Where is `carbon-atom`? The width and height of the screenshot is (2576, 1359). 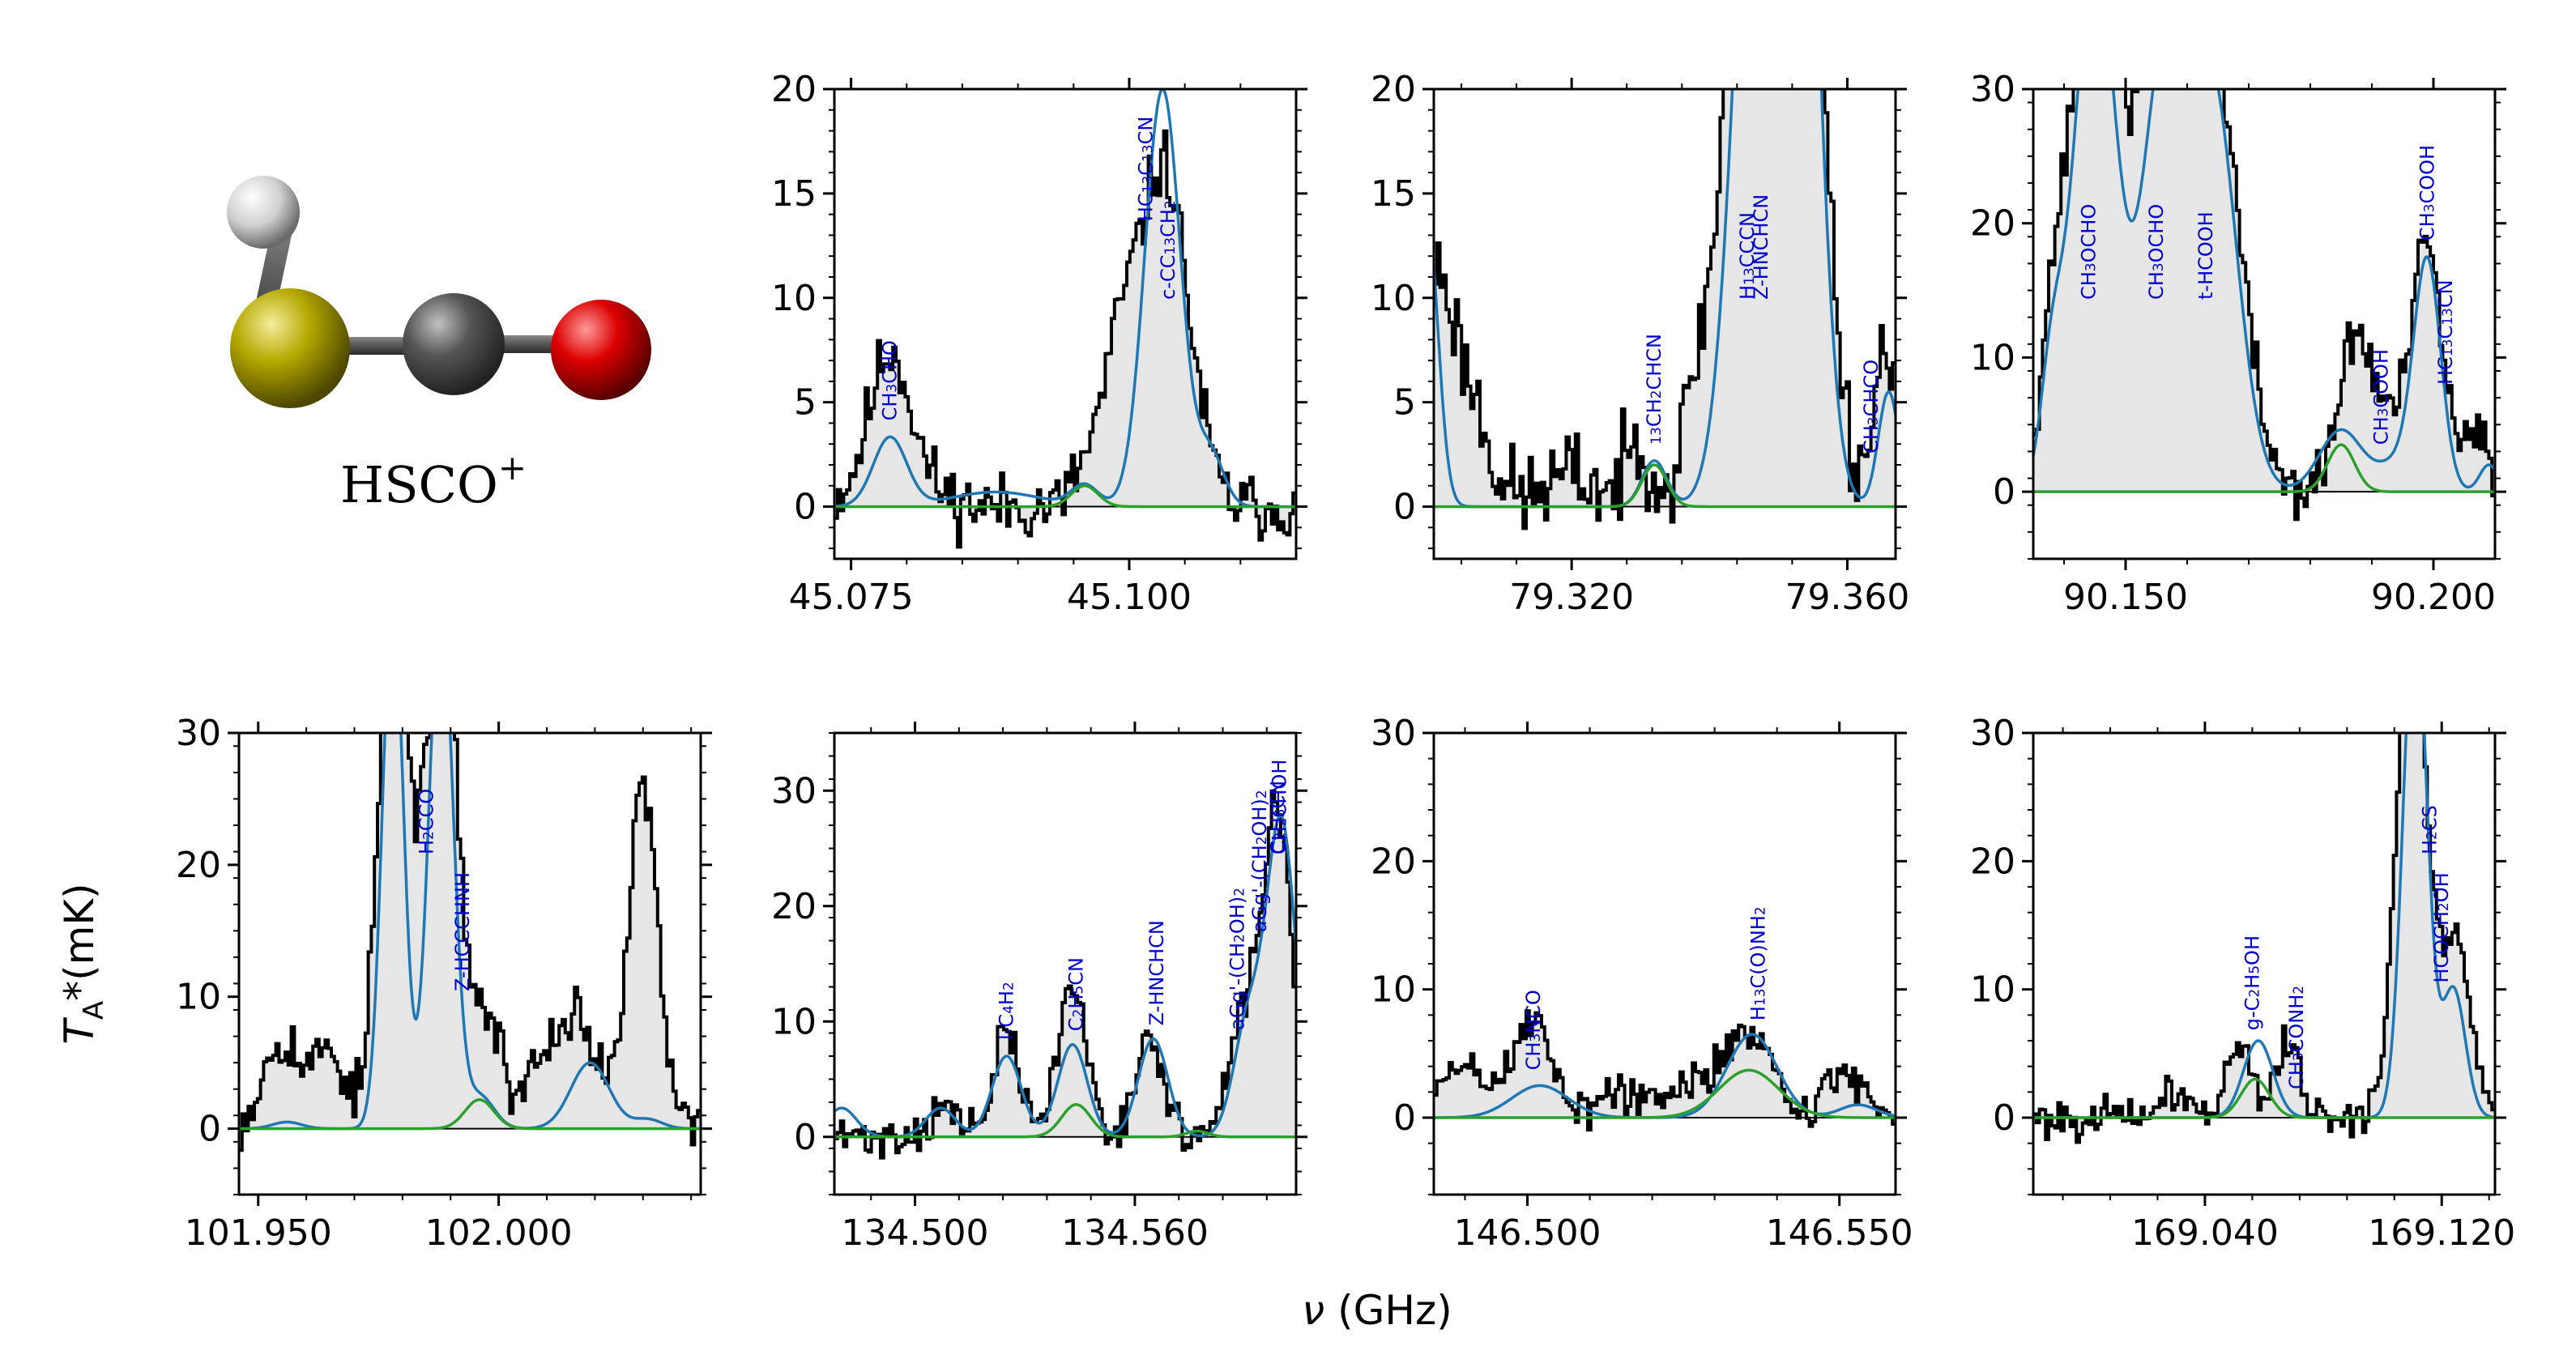
carbon-atom is located at coordinates (454, 344).